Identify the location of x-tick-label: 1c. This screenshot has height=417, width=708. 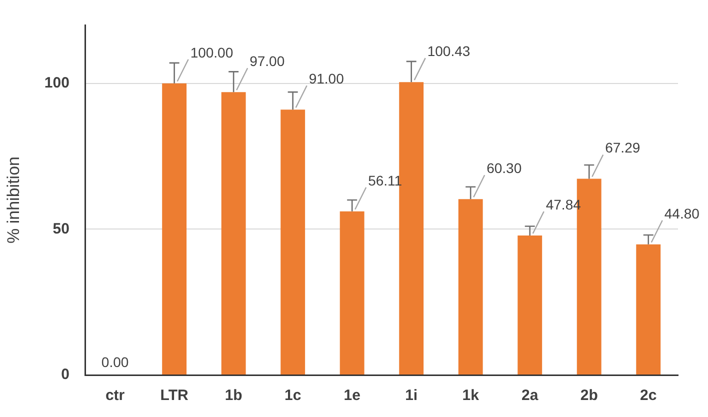
(293, 395).